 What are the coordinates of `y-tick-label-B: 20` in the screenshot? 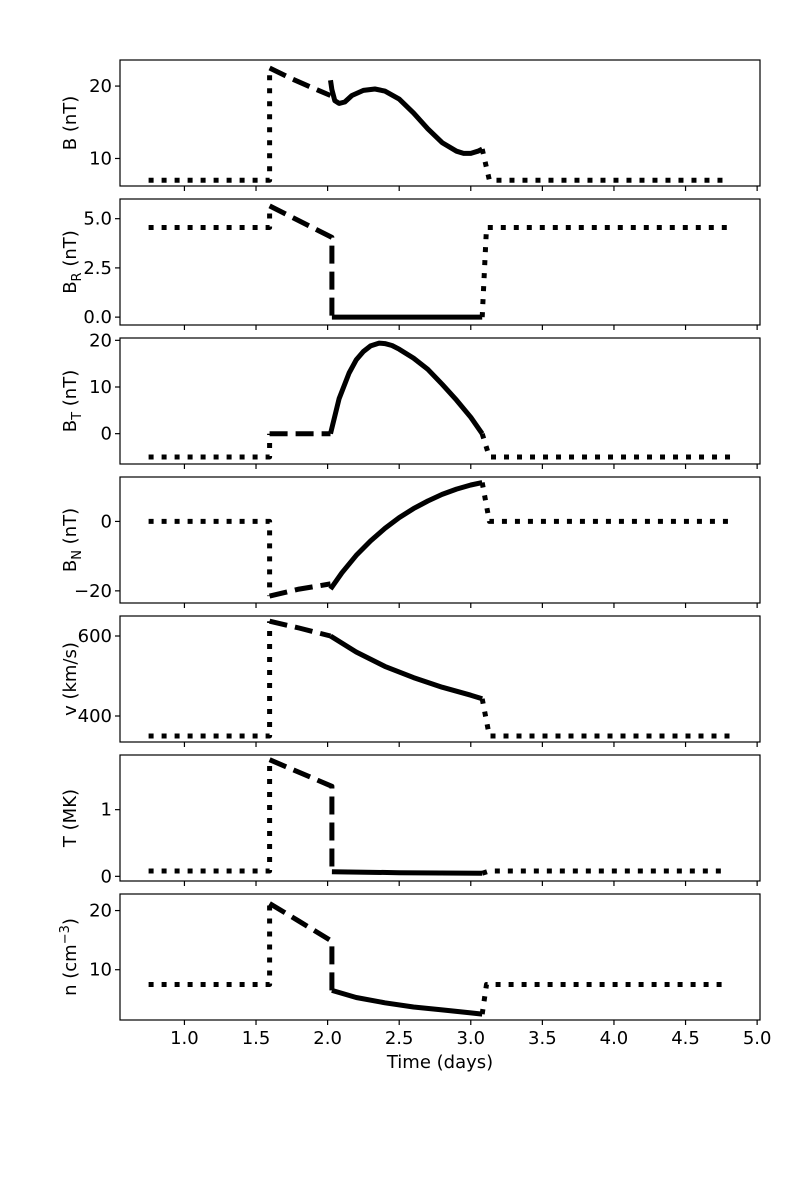 It's located at (100, 86).